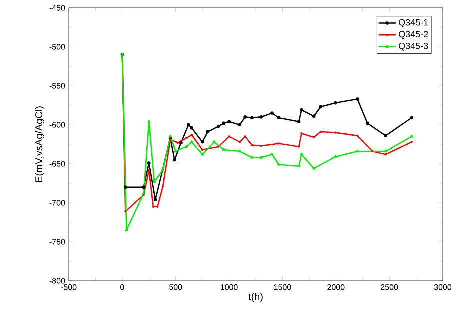  Describe the element at coordinates (229, 287) in the screenshot. I see `x-tick-label: 1000` at that location.